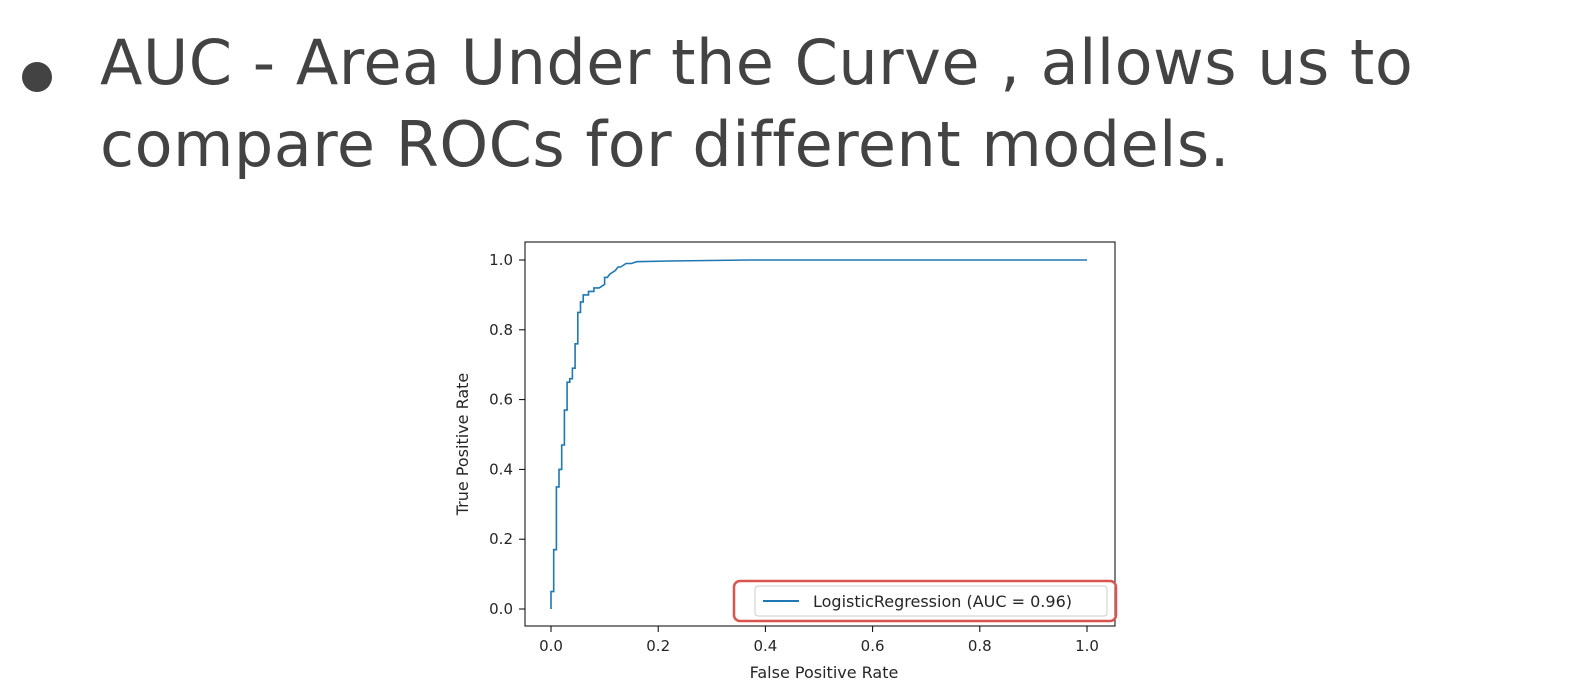 This screenshot has width=1580, height=688. I want to click on y-tick-label: 1.0, so click(501, 260).